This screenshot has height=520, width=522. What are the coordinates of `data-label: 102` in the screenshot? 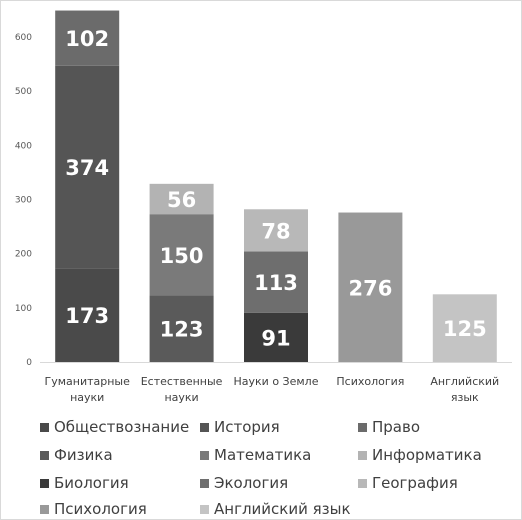 It's located at (87, 39).